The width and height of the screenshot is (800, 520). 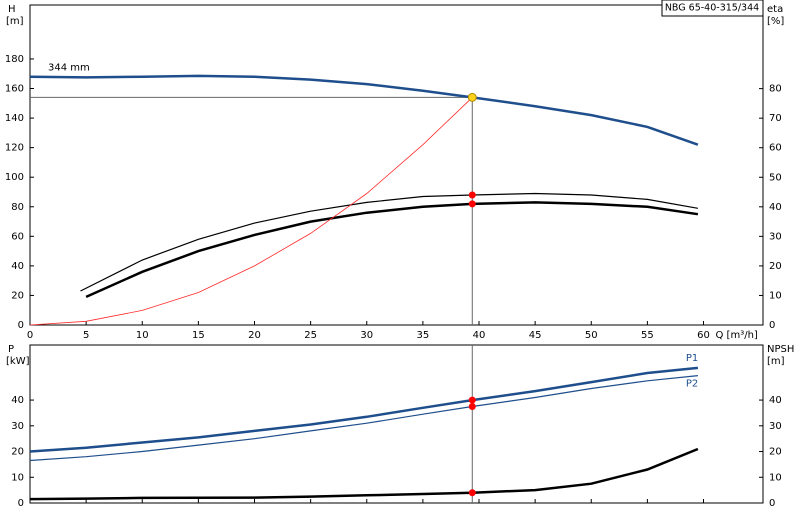 I want to click on y2-axis-unit: [%], so click(x=775, y=21).